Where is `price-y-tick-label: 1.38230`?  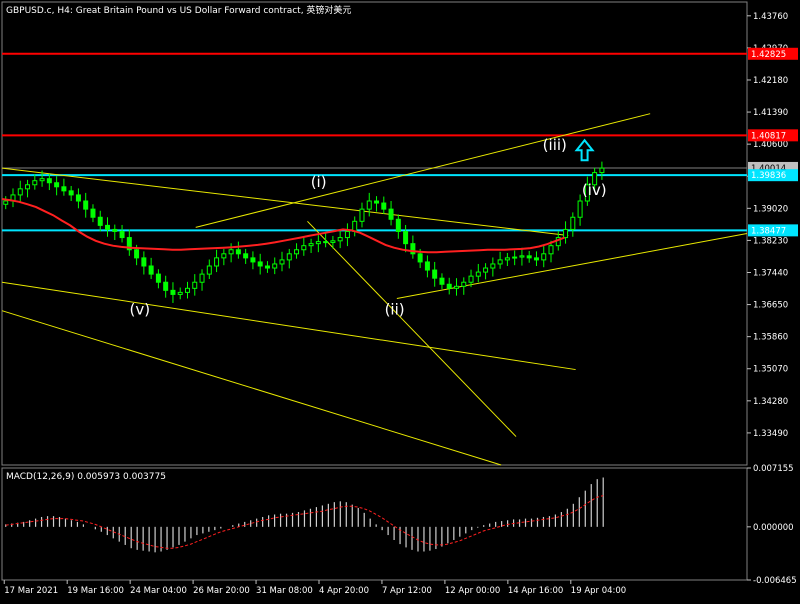 price-y-tick-label: 1.38230 is located at coordinates (770, 241).